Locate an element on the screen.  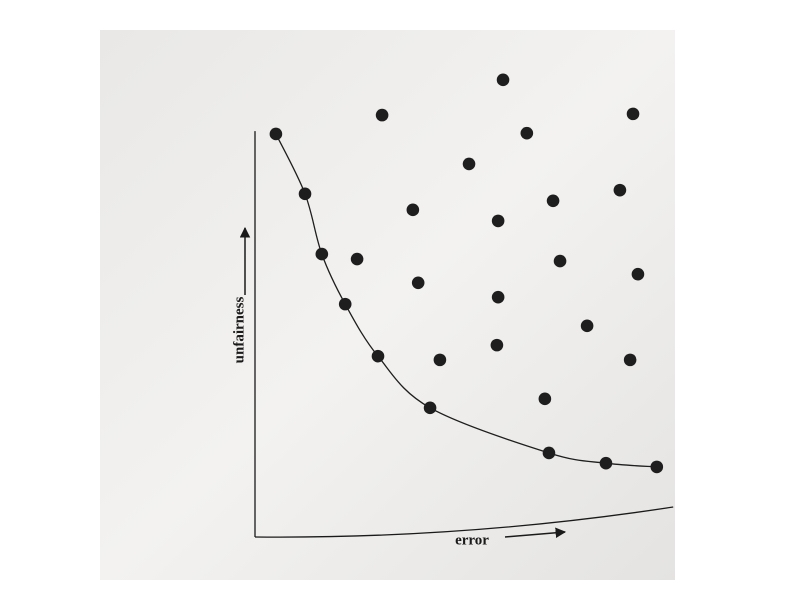
x-axis is located at coordinates (464, 522).